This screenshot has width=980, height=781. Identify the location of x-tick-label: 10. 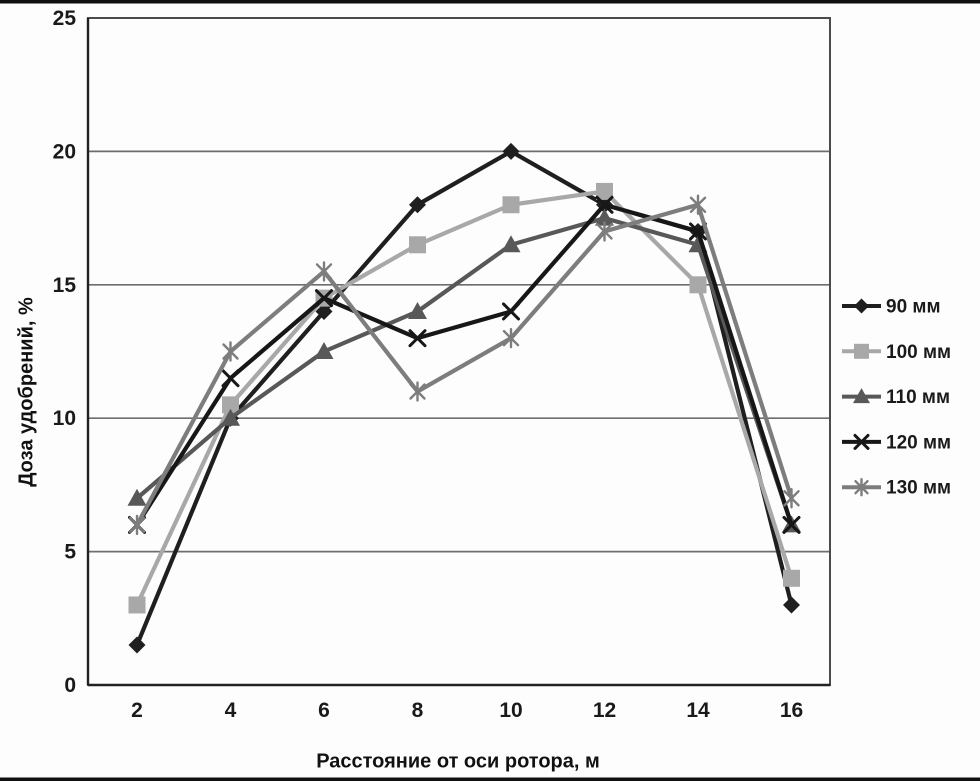
(510, 710).